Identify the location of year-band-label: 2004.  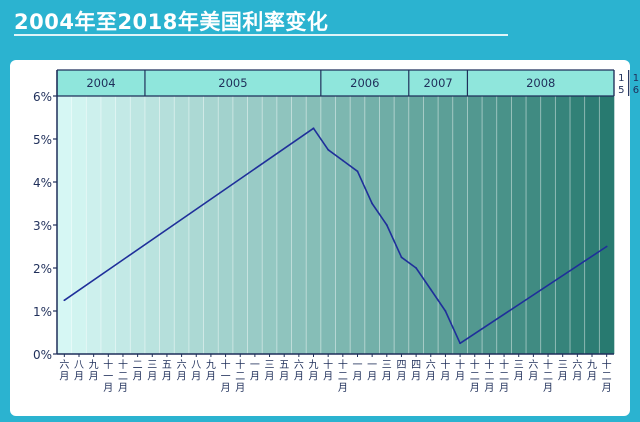
(100, 83).